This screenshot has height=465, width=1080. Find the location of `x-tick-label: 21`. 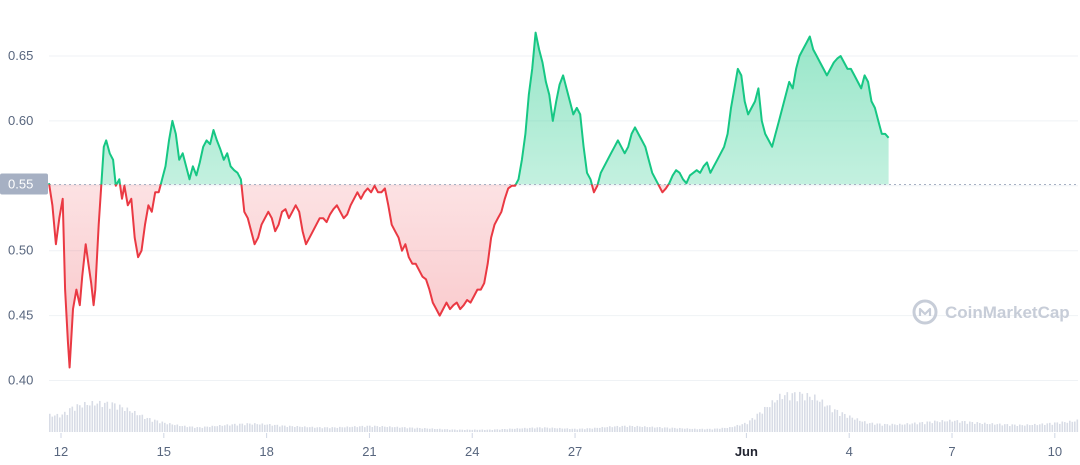

x-tick-label: 21 is located at coordinates (369, 451).